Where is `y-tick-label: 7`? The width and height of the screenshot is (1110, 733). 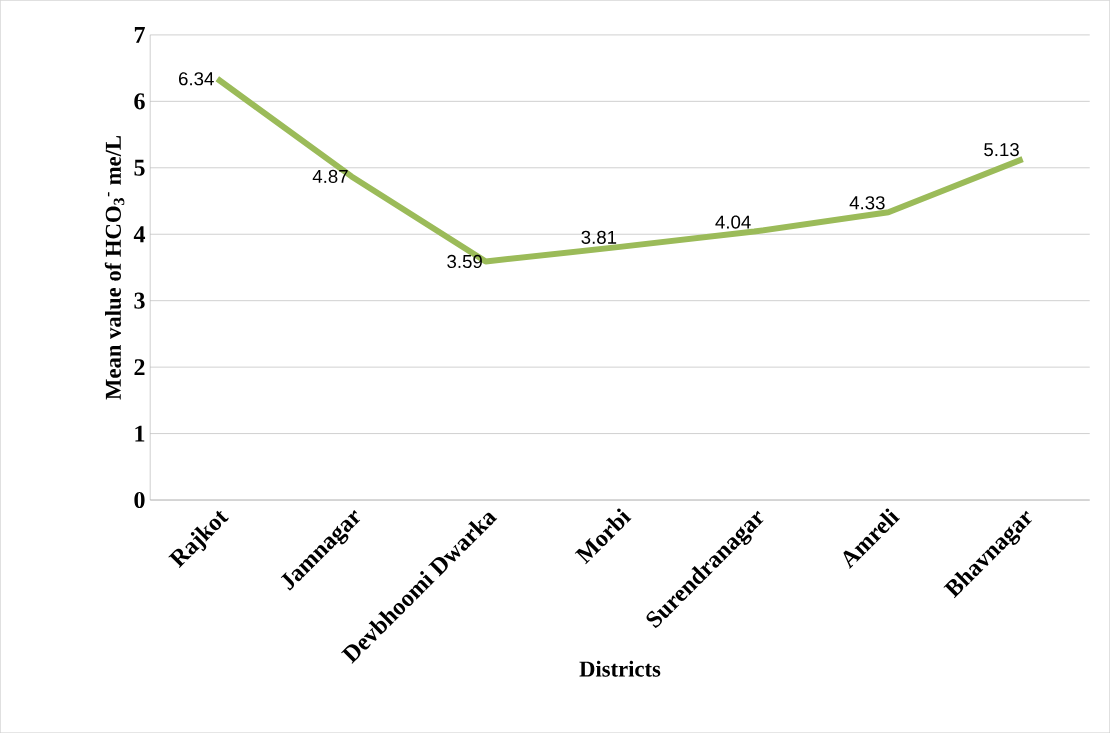
y-tick-label: 7 is located at coordinates (139, 34).